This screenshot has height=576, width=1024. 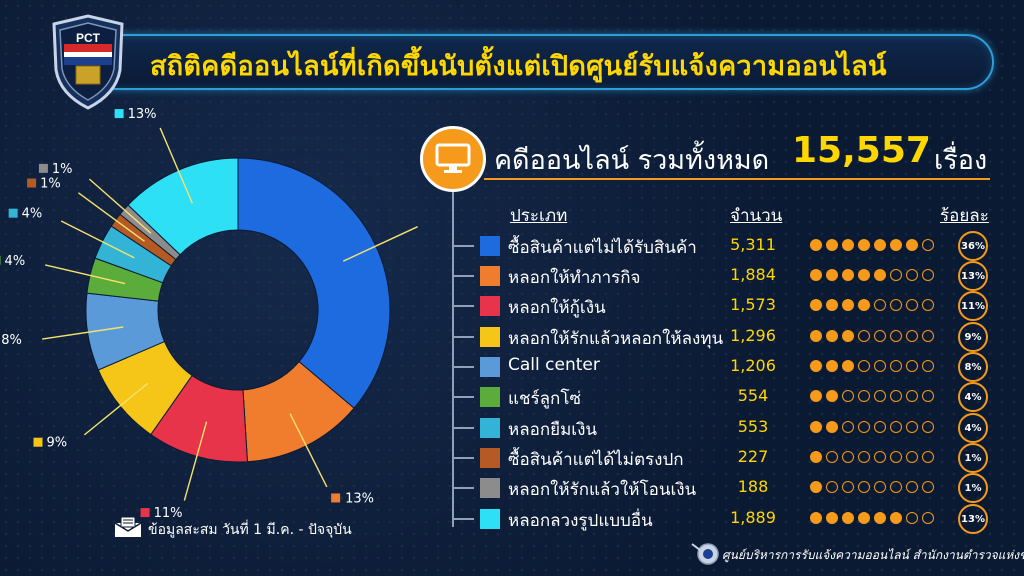 I want to click on slice-percent-label: 13%, so click(x=359, y=498).